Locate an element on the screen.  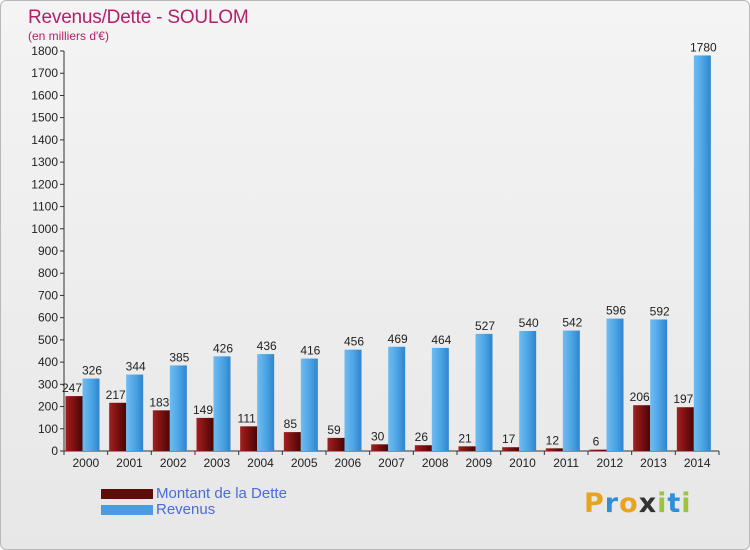
y-tick-label: 600 is located at coordinates (48, 318).